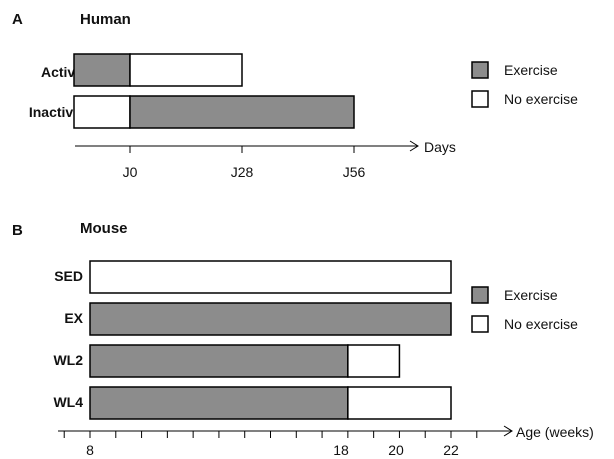 The height and width of the screenshot is (459, 614). I want to click on legend-b-no-exercise-label: No exercise, so click(541, 324).